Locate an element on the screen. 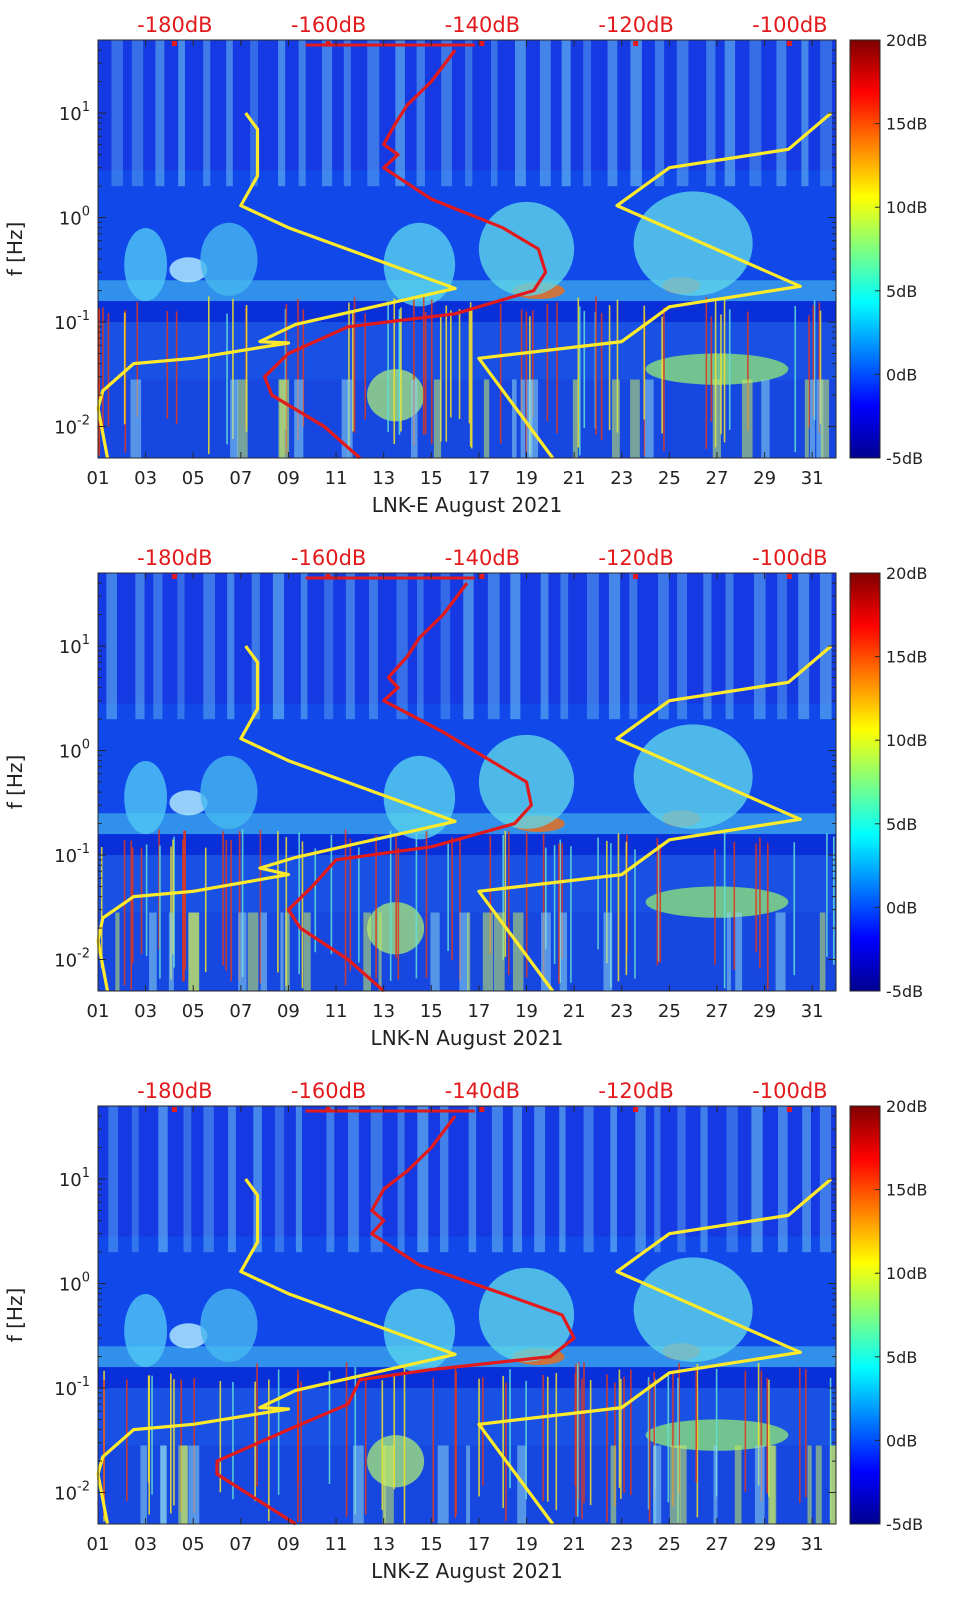 The width and height of the screenshot is (962, 1599). colorbar-label: 0dB is located at coordinates (901, 1440).